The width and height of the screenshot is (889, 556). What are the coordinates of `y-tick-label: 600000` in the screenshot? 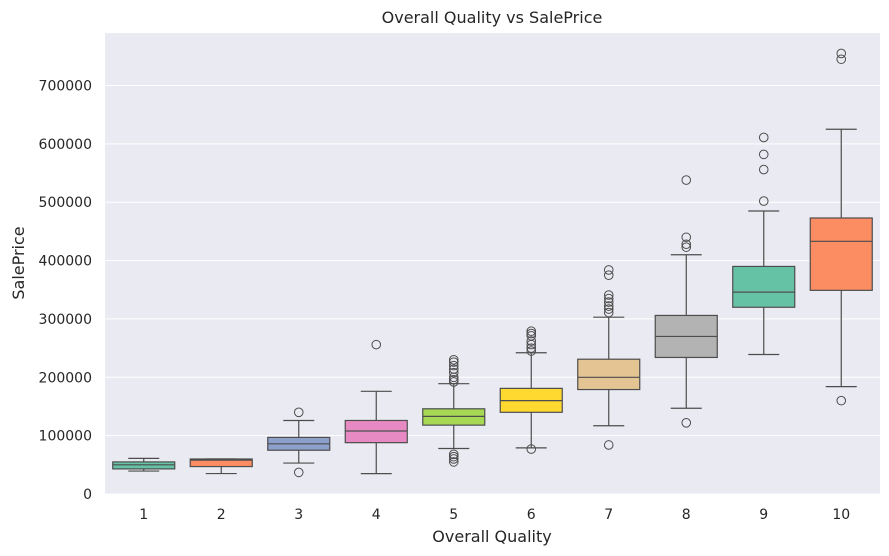 It's located at (65, 145).